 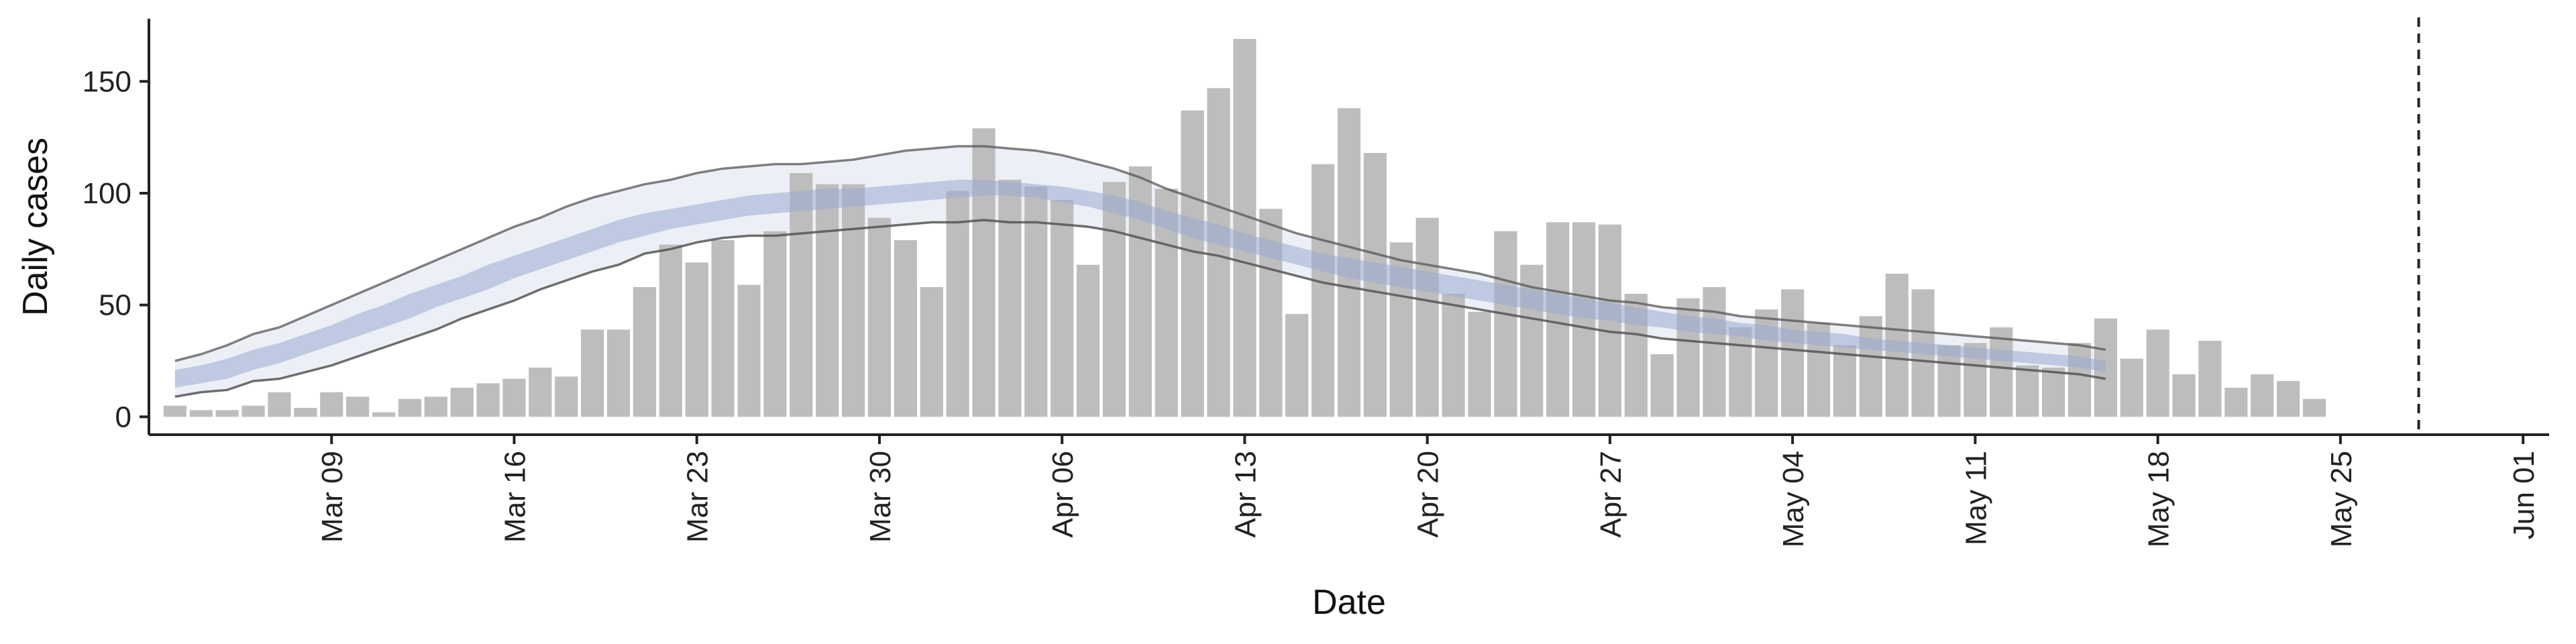 I want to click on y-axis-title: Daily cases, so click(x=35, y=227).